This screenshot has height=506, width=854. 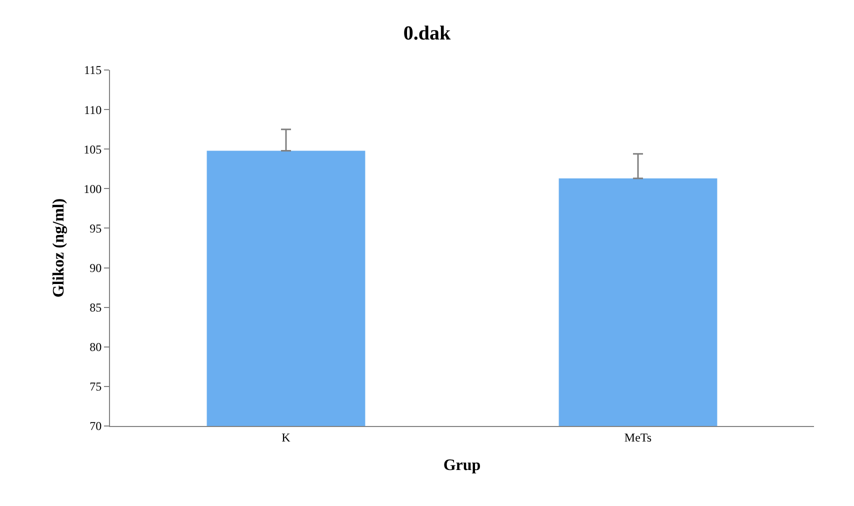 I want to click on y-tick-label: 90, so click(x=96, y=267).